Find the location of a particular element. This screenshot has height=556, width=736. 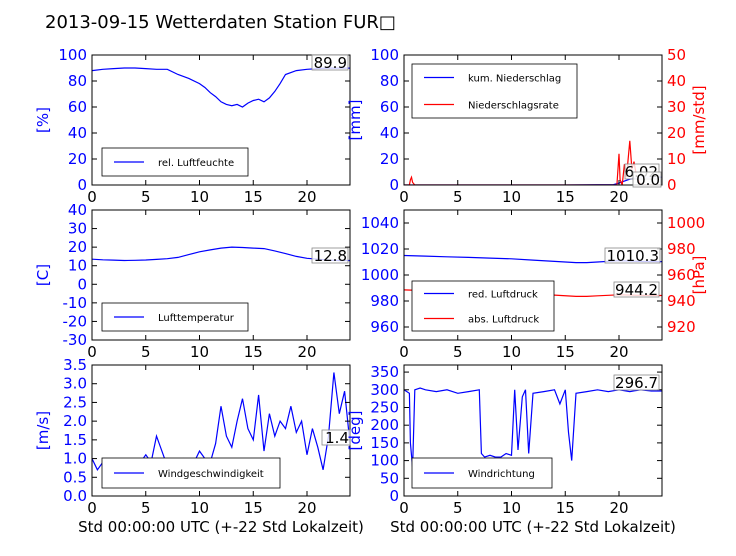

y2-axis-label: [hPa] is located at coordinates (699, 275).